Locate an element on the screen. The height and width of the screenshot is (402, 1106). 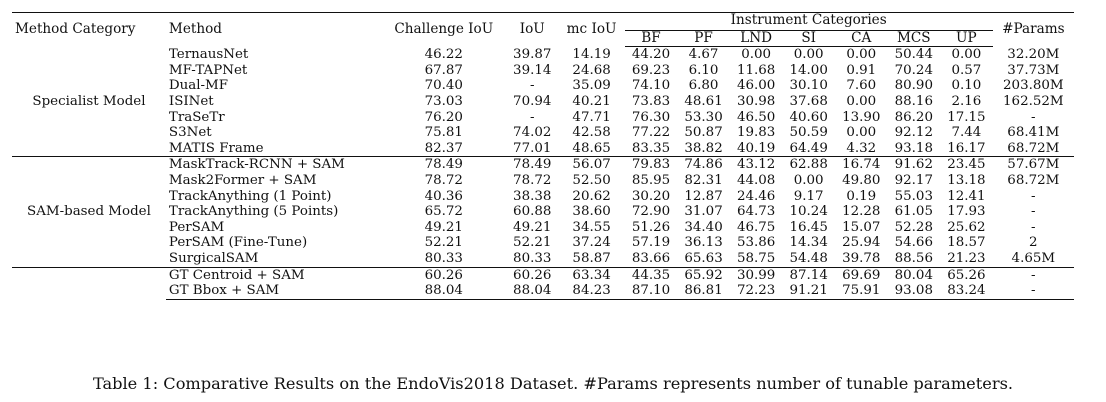
value-cell: 82.31 is located at coordinates (703, 180).